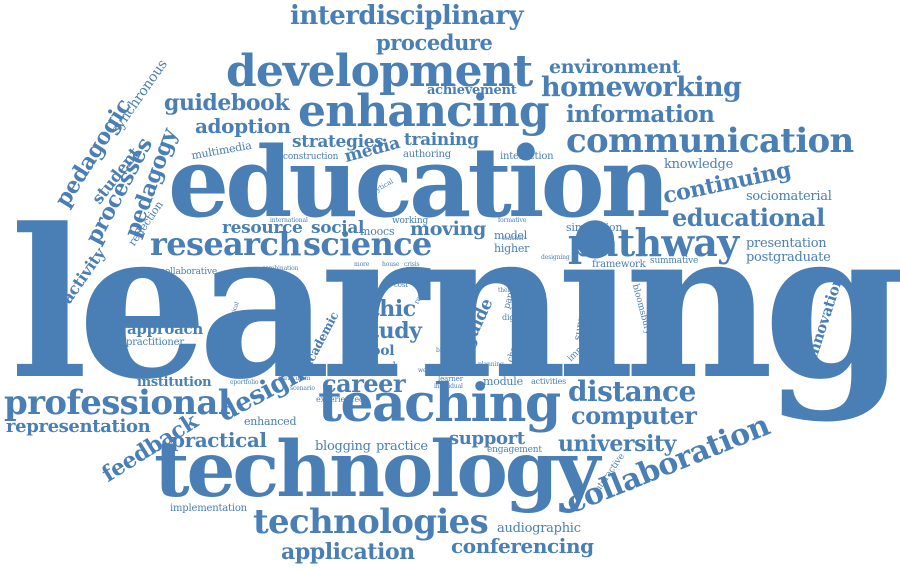 Image resolution: width=900 pixels, height=569 pixels. Describe the element at coordinates (380, 351) in the screenshot. I see `word-tool: tool` at that location.